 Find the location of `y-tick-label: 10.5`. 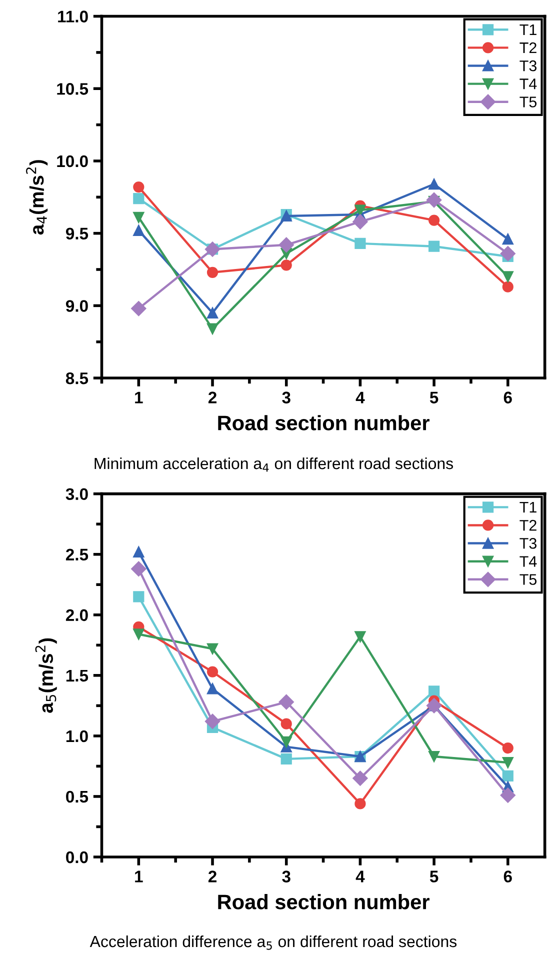

y-tick-label: 10.5 is located at coordinates (72, 89).